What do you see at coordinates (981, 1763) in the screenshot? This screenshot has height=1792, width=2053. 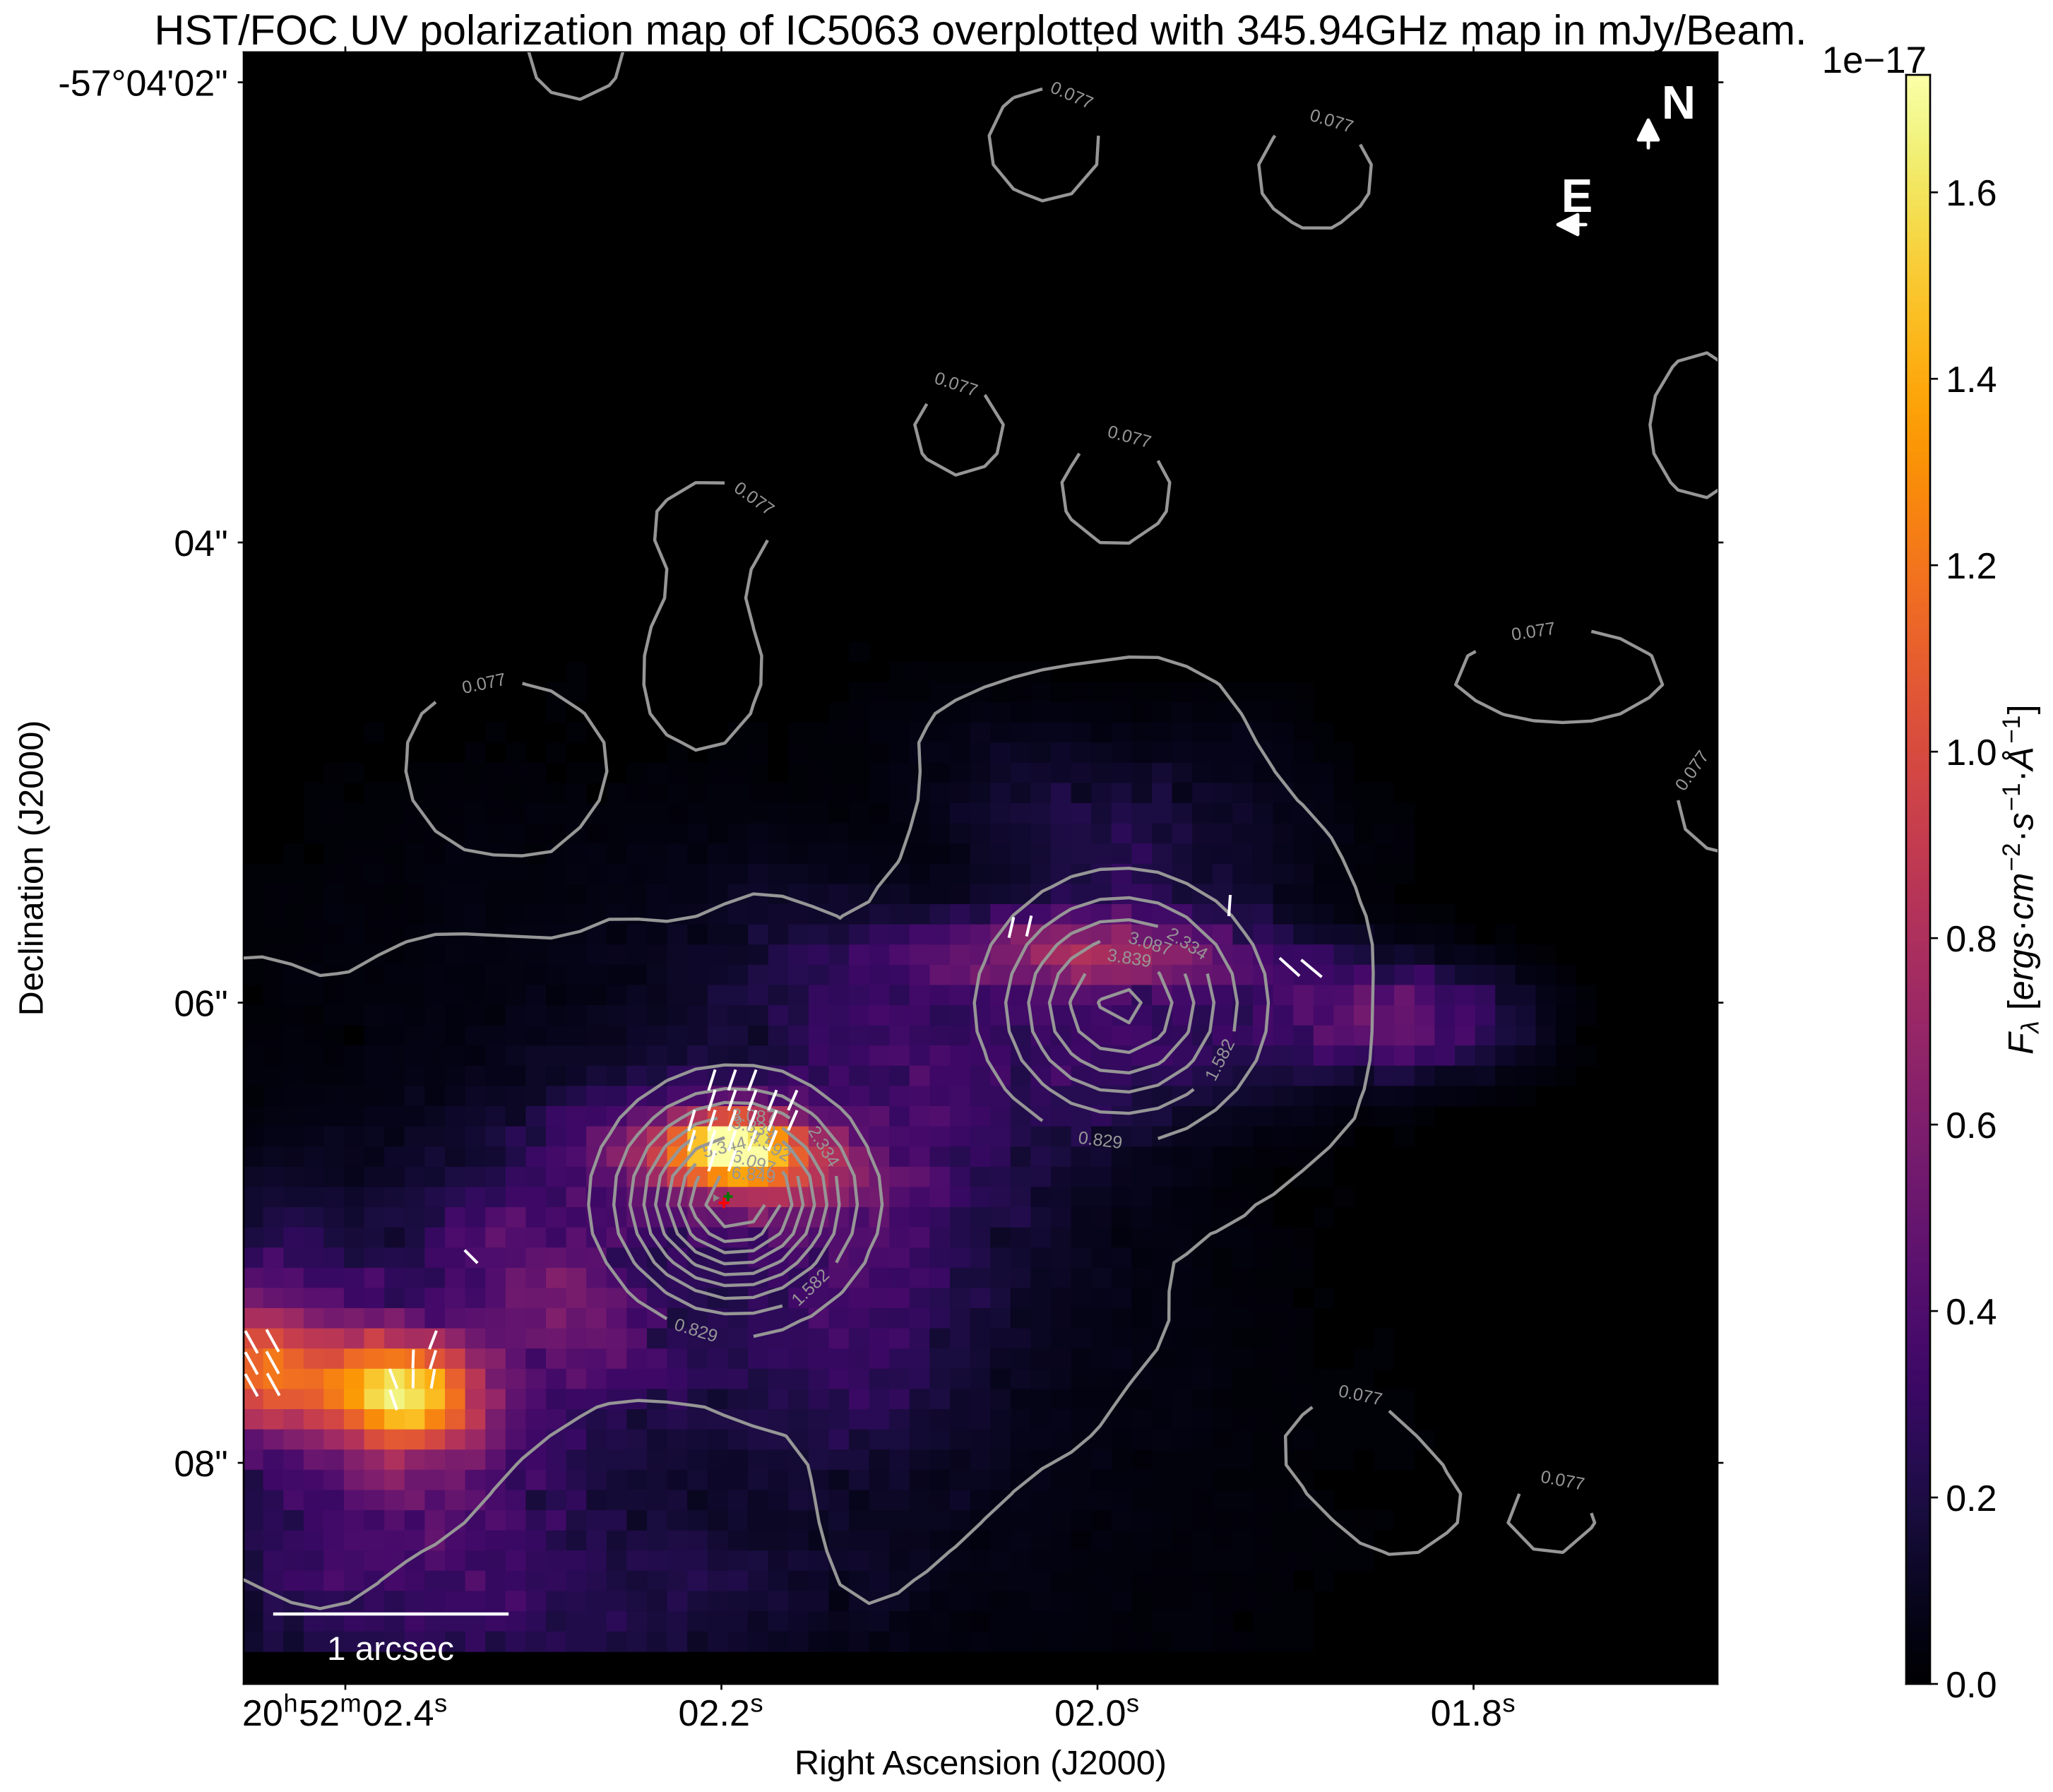 I see `svg-text: Right Ascension (J2000)` at bounding box center [981, 1763].